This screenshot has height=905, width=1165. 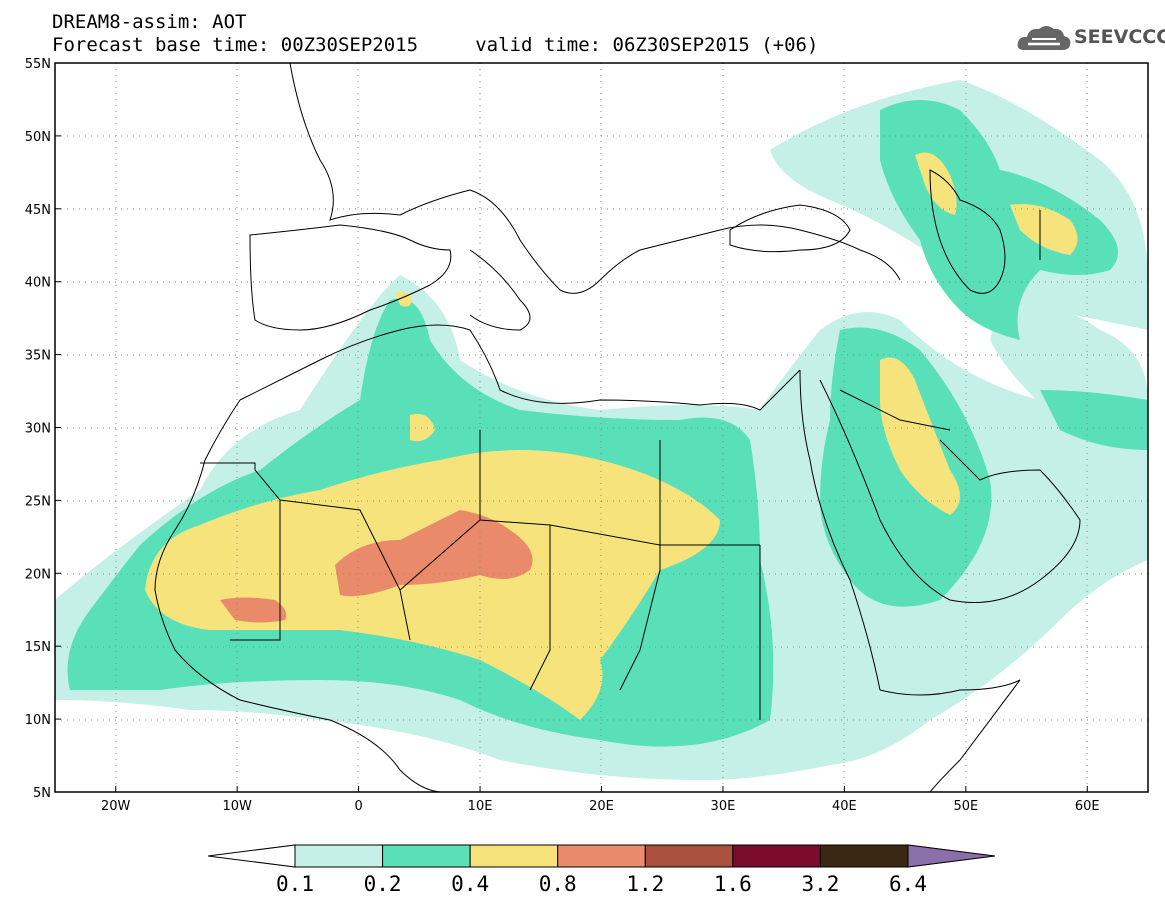 I want to click on logo-text: SEEVCCC, so click(x=1119, y=37).